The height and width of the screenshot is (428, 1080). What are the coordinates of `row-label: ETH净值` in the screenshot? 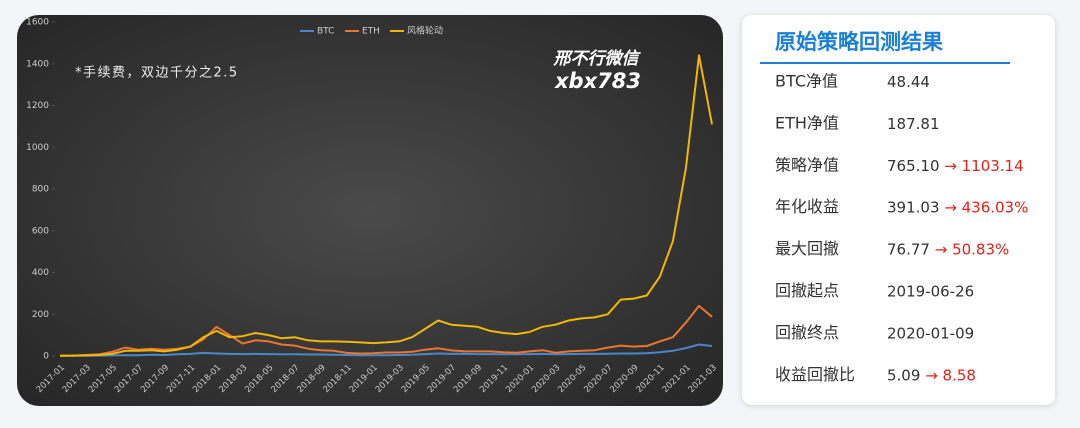 It's located at (807, 122).